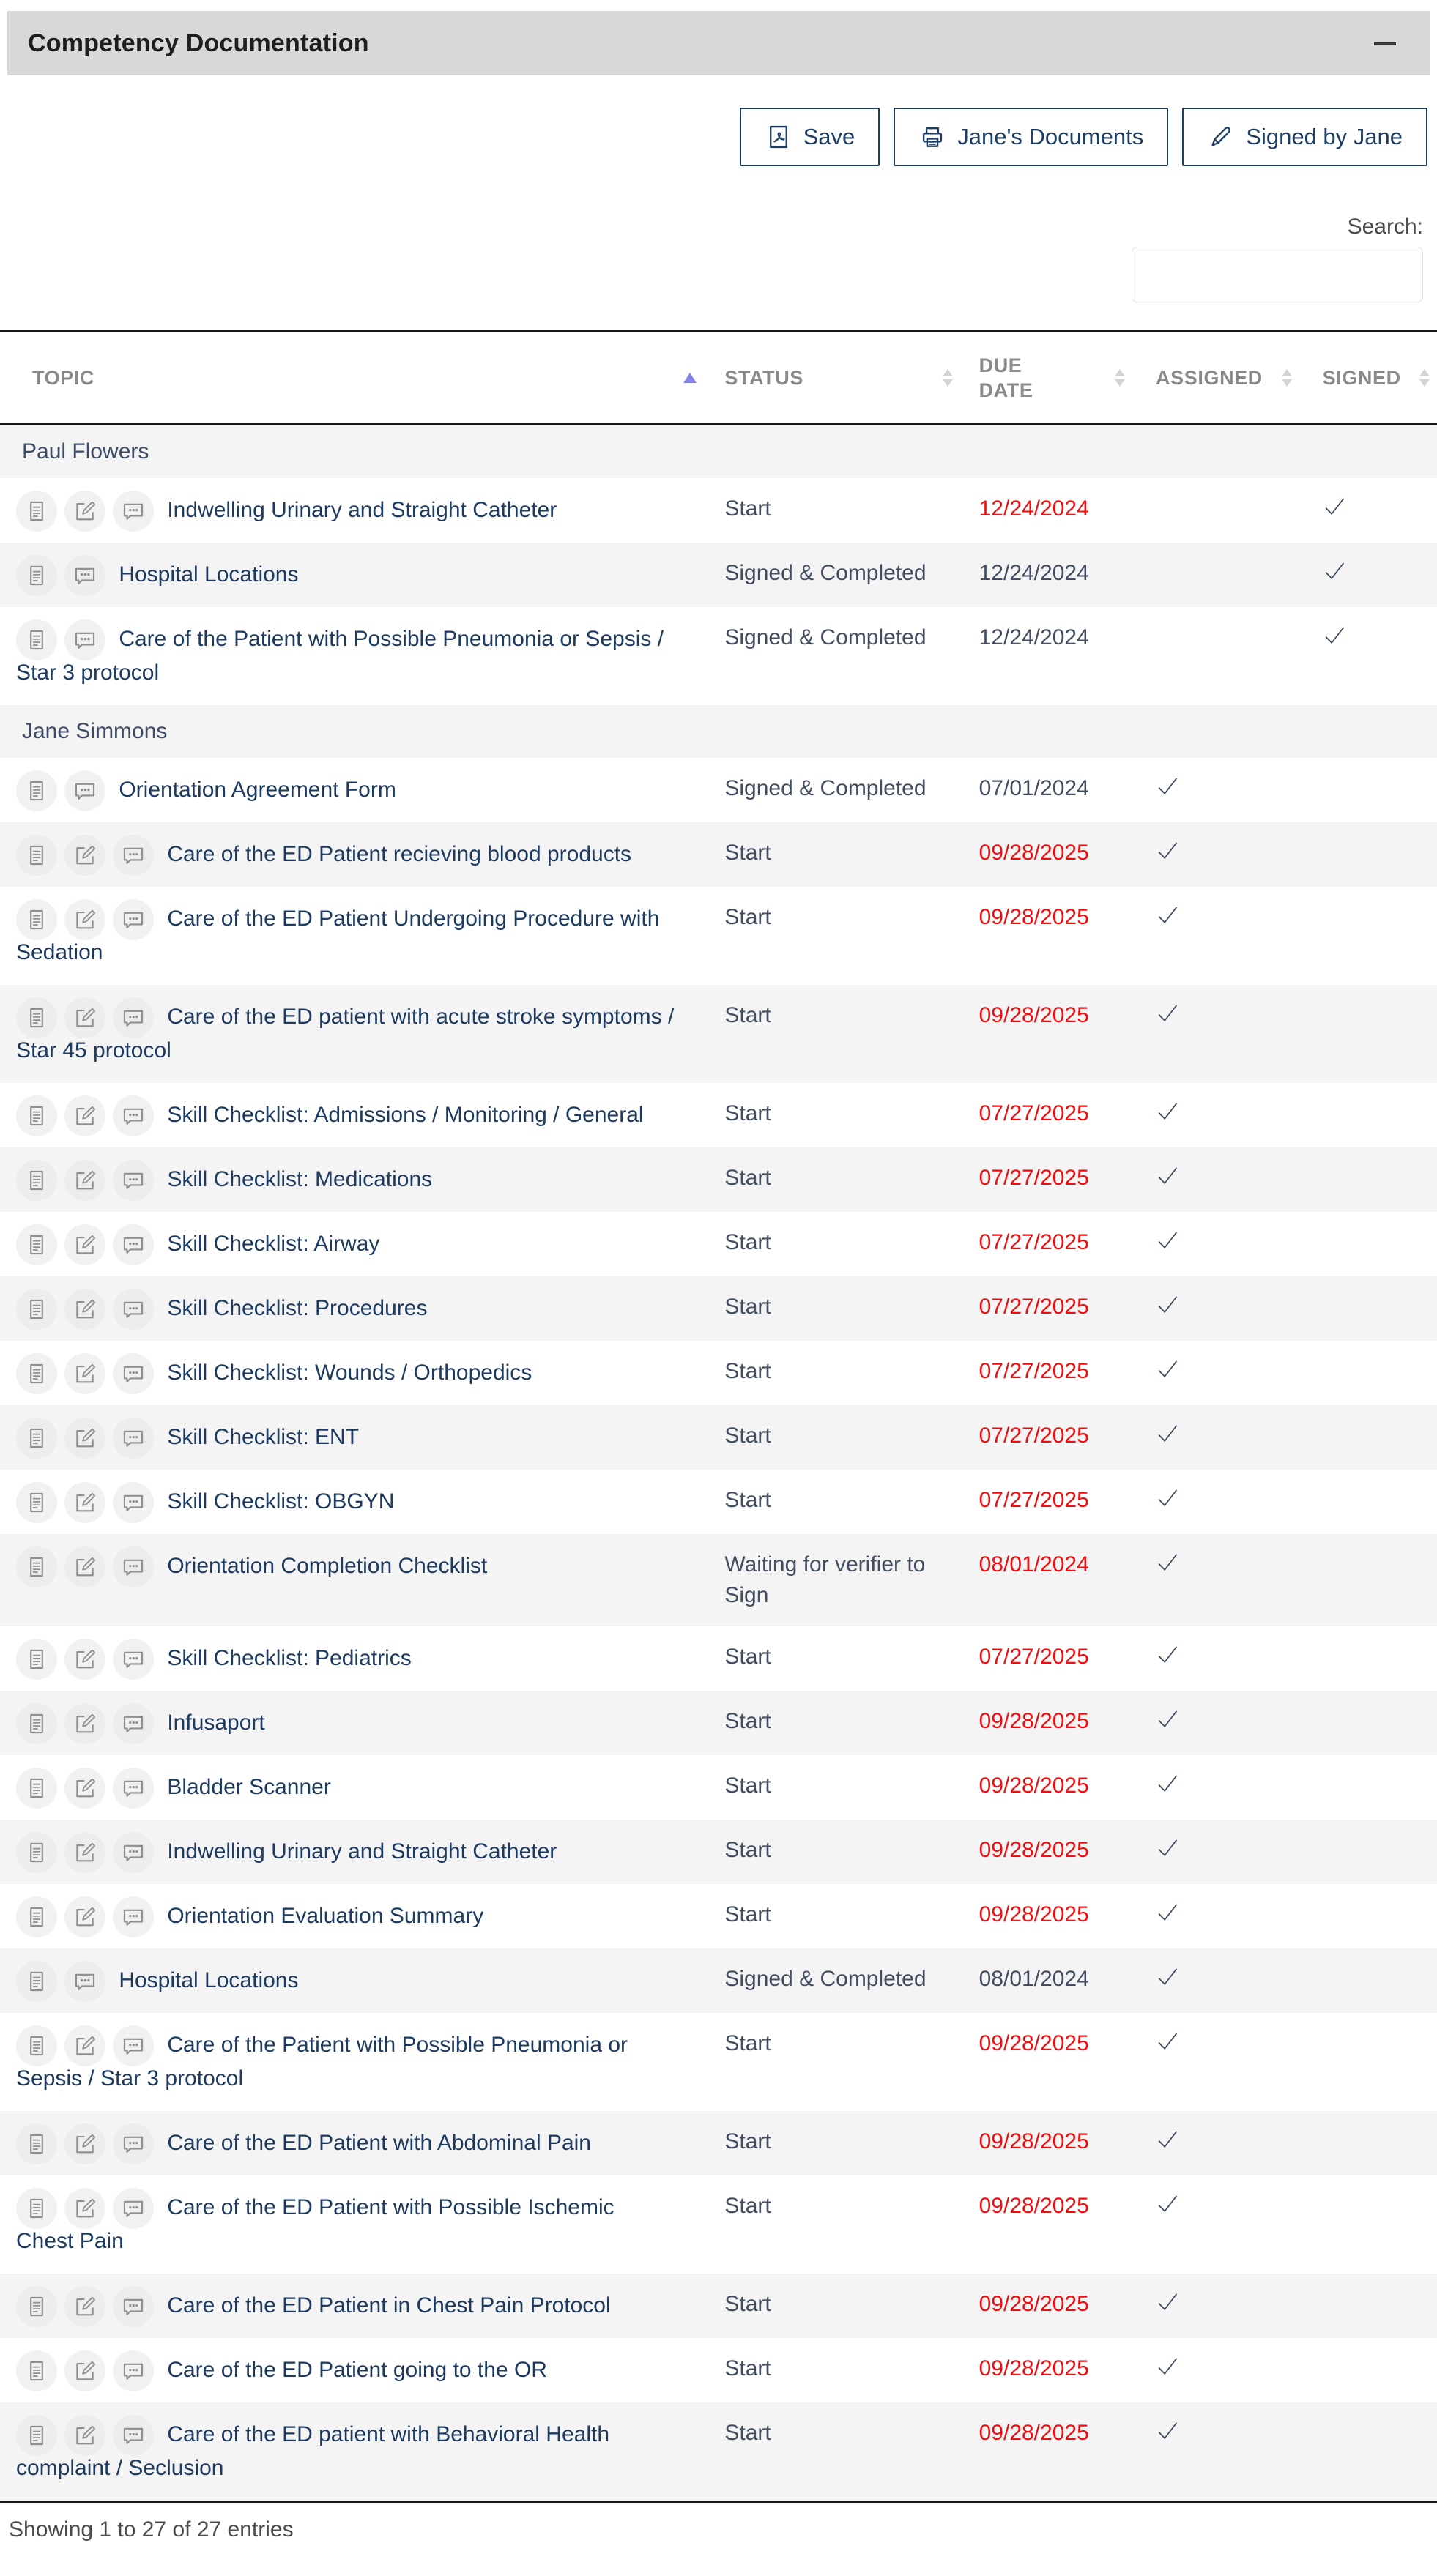 This screenshot has height=2576, width=1437. I want to click on save-button: Save, so click(809, 137).